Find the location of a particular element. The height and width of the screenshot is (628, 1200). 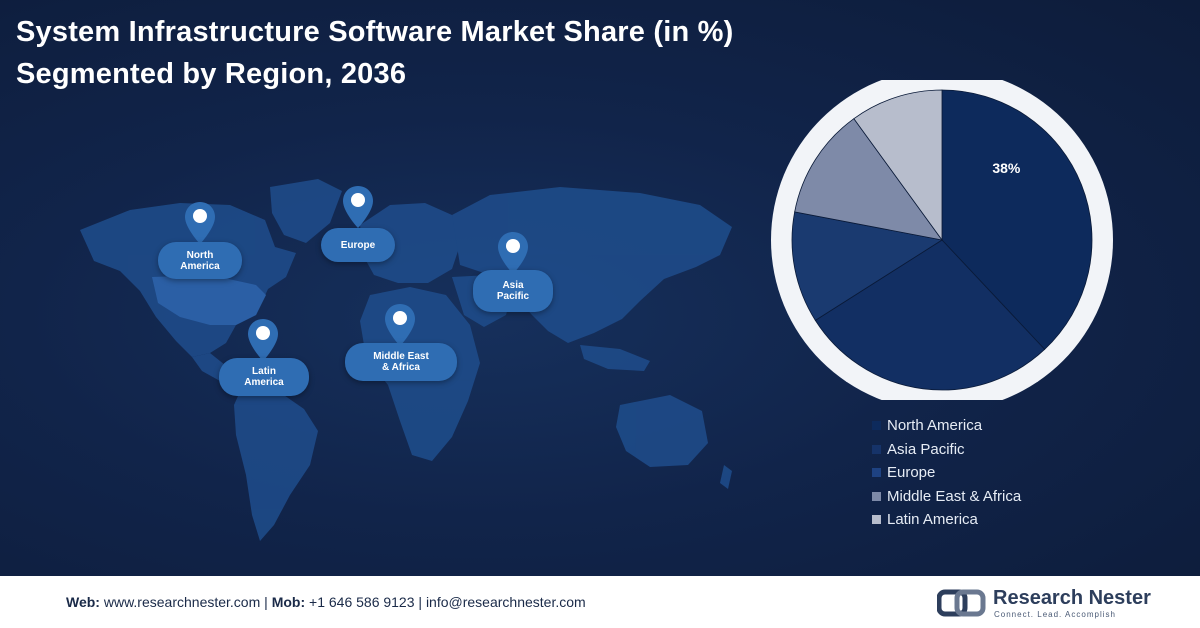

new-zealand-shape is located at coordinates (726, 477).